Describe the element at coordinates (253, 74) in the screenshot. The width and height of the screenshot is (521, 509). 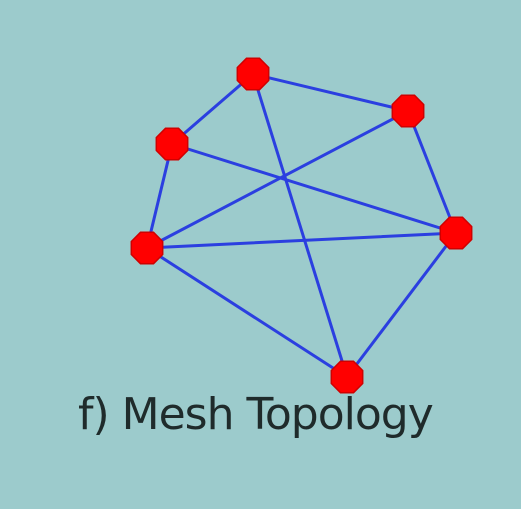
I see `node-n1` at that location.